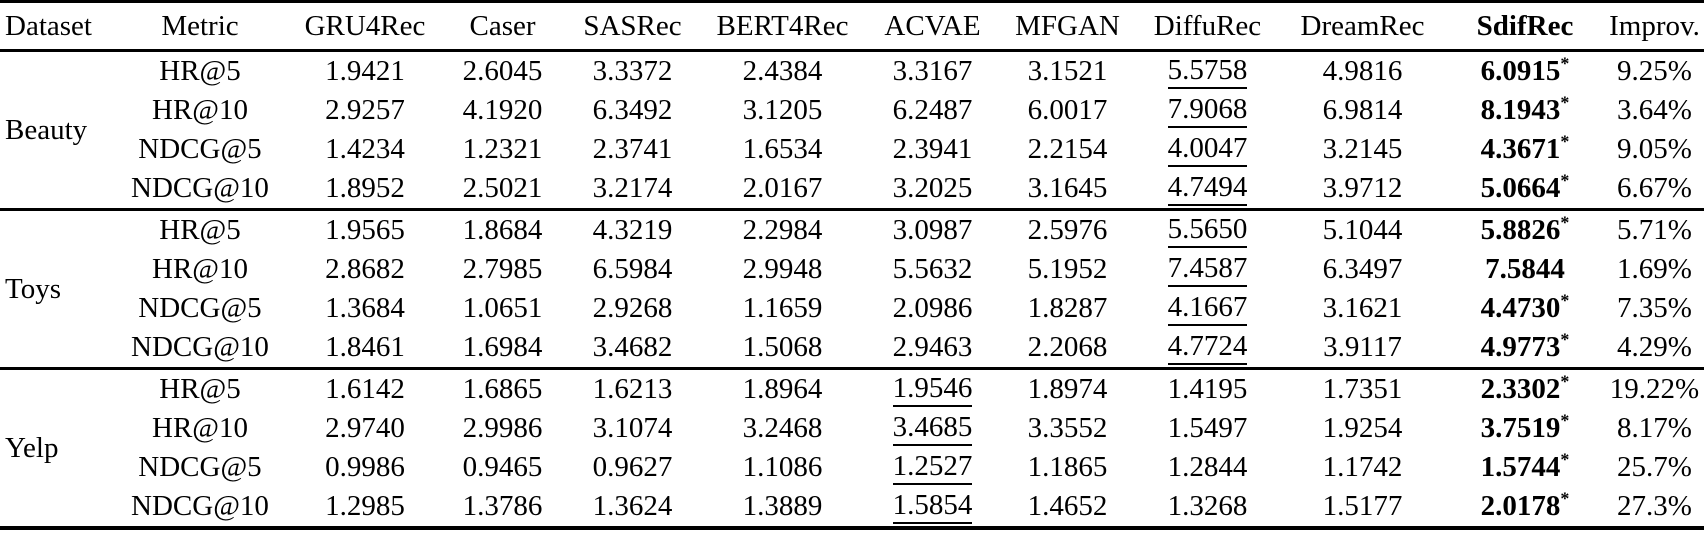 This screenshot has width=1704, height=548. Describe the element at coordinates (365, 70) in the screenshot. I see `value-cell: 1.9421` at that location.